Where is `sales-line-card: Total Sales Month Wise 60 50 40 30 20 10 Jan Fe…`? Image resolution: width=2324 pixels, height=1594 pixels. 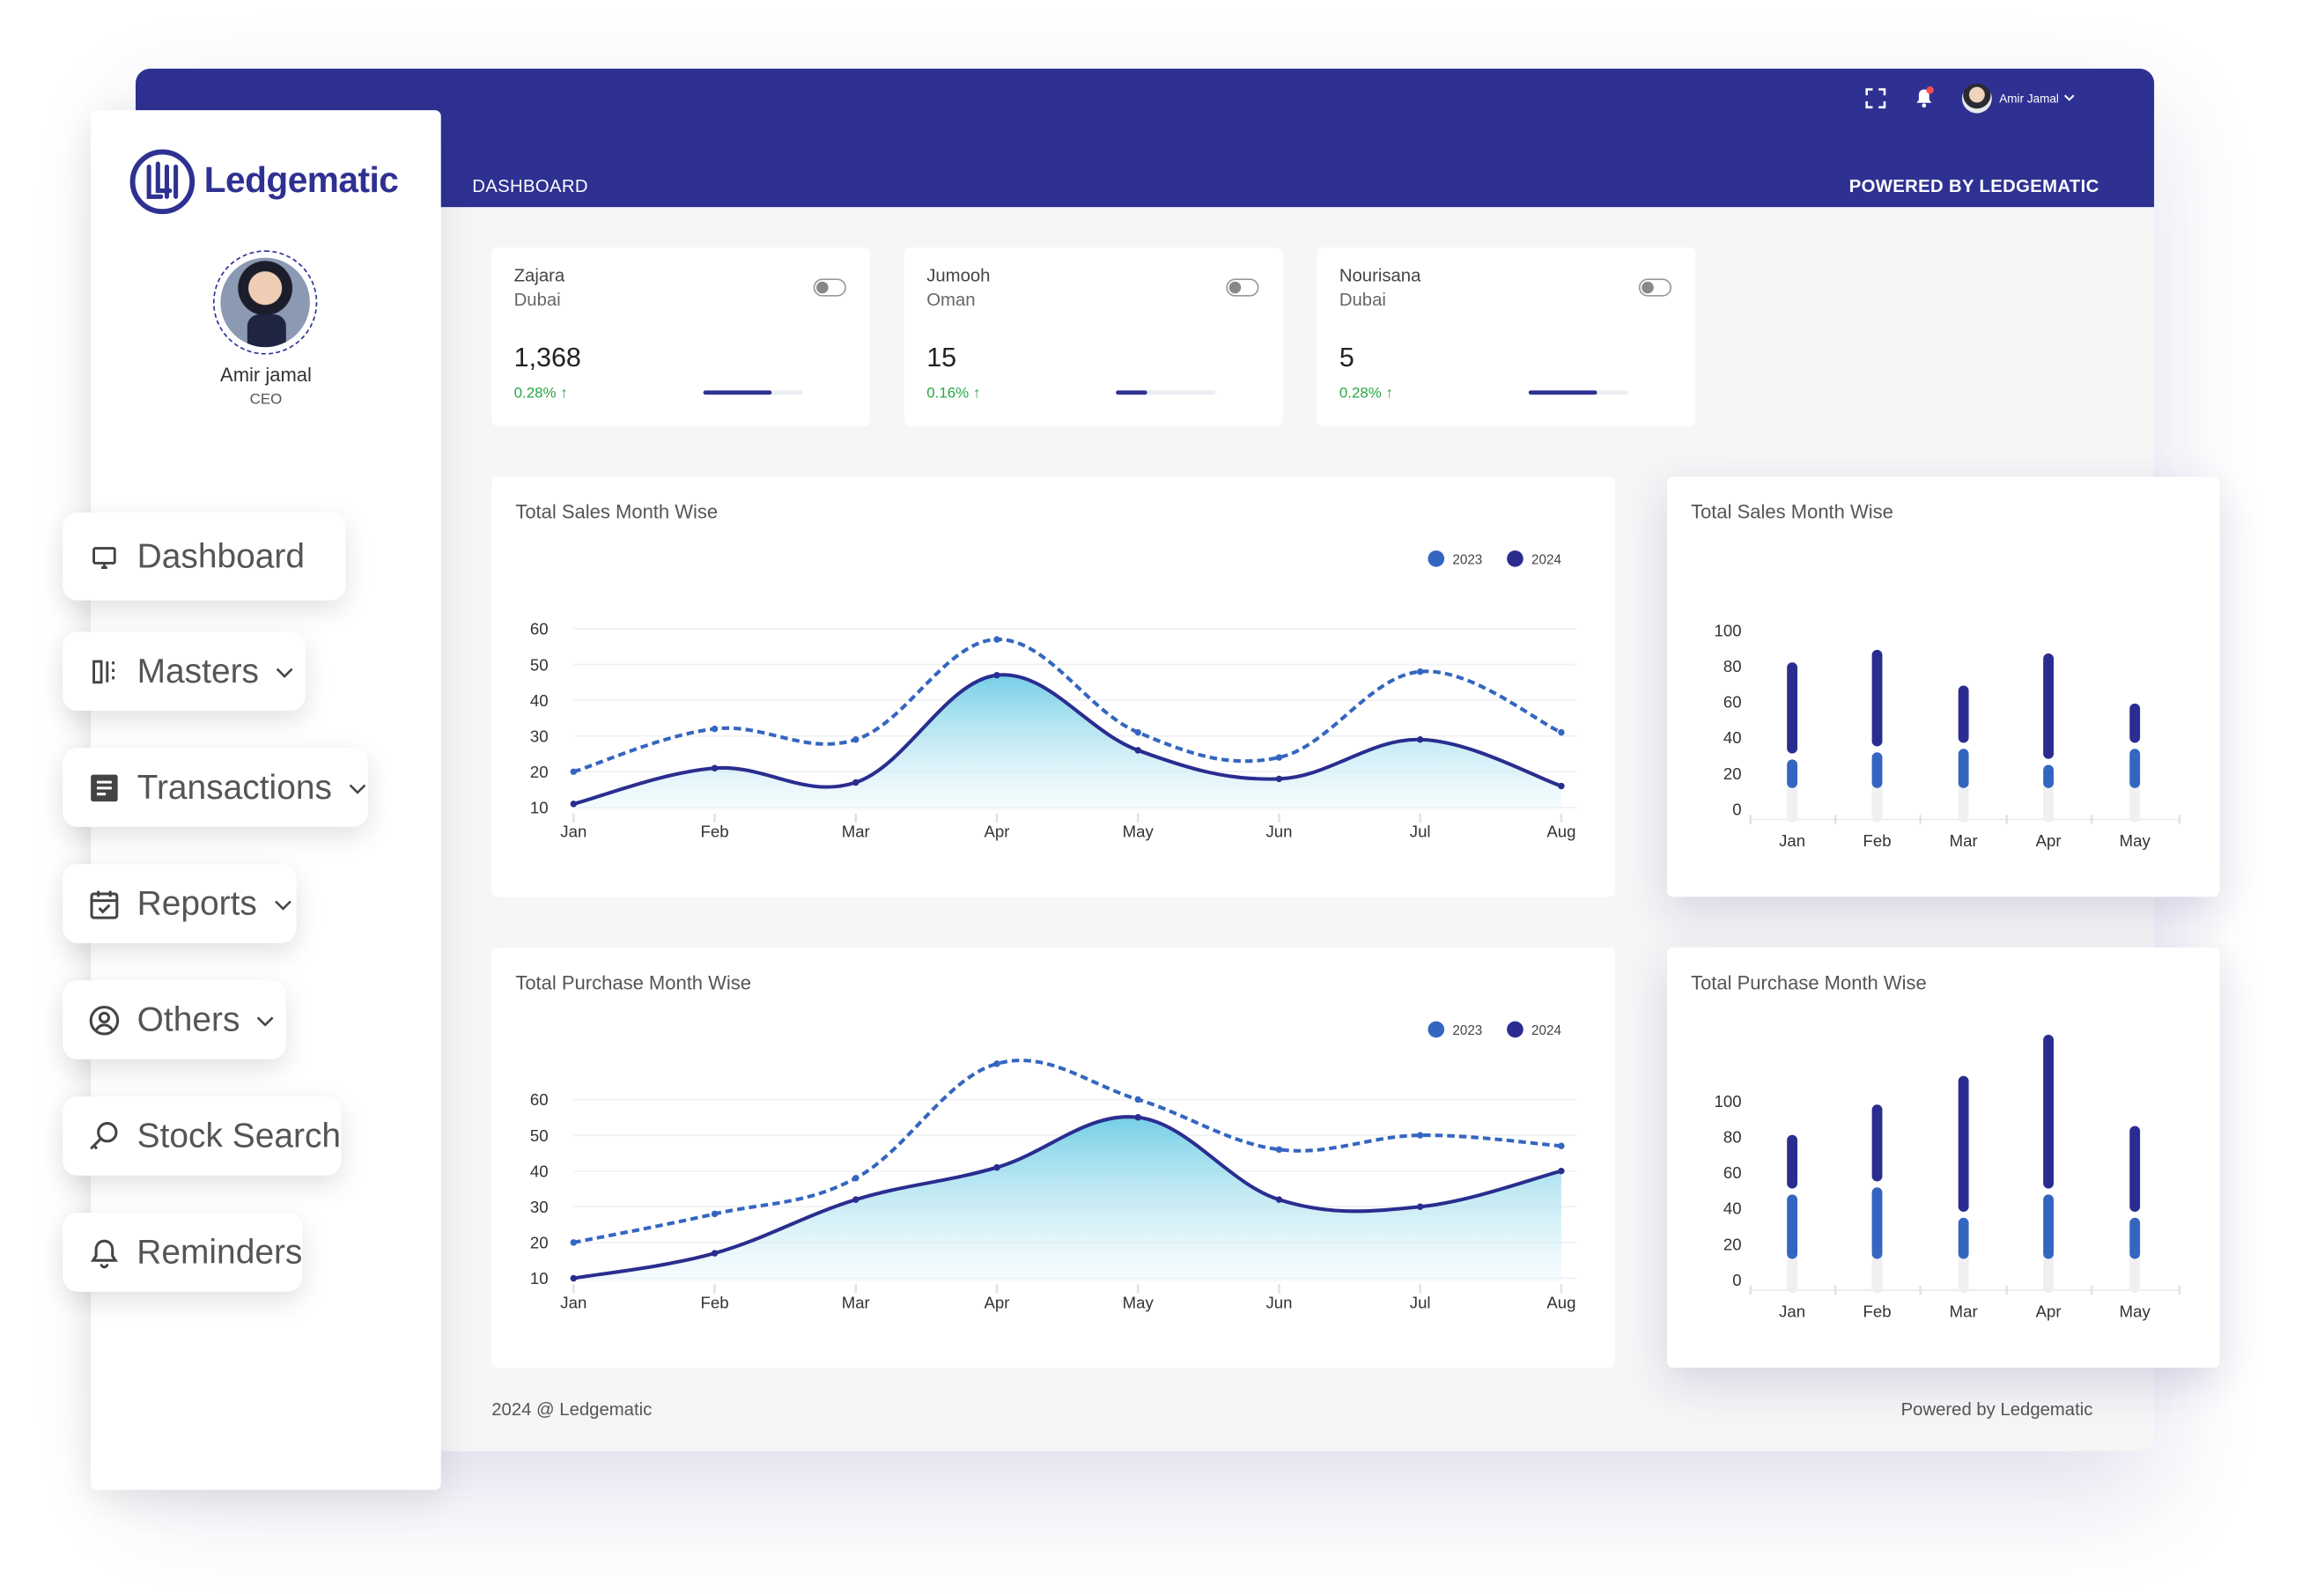
sales-line-card: Total Sales Month Wise 60 50 40 30 20 10 Jan Fe… is located at coordinates (1053, 686).